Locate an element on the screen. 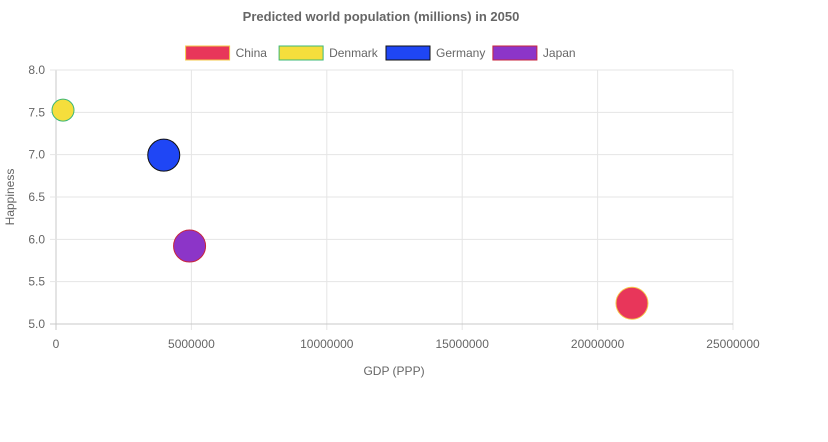  x-axis-label: GDP (PPP) is located at coordinates (393, 371).